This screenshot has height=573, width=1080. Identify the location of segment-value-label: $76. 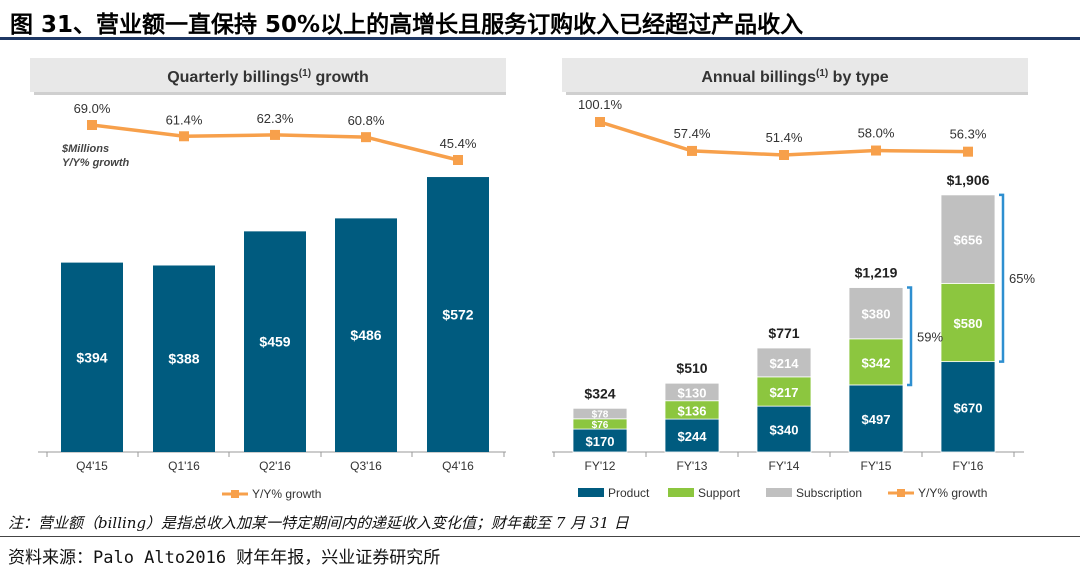
(600, 425).